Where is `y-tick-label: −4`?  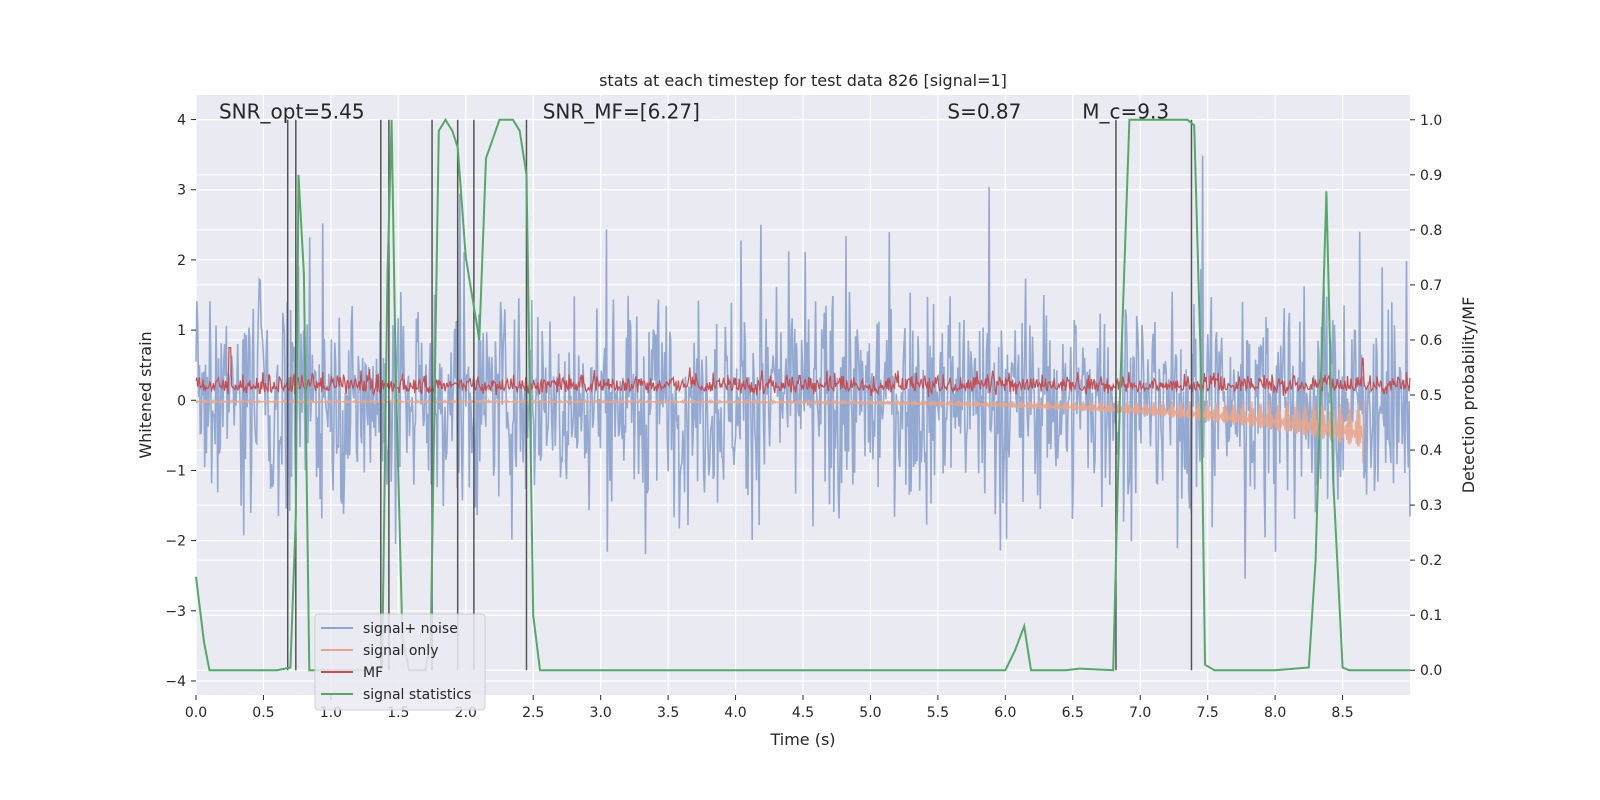
y-tick-label: −4 is located at coordinates (175, 682).